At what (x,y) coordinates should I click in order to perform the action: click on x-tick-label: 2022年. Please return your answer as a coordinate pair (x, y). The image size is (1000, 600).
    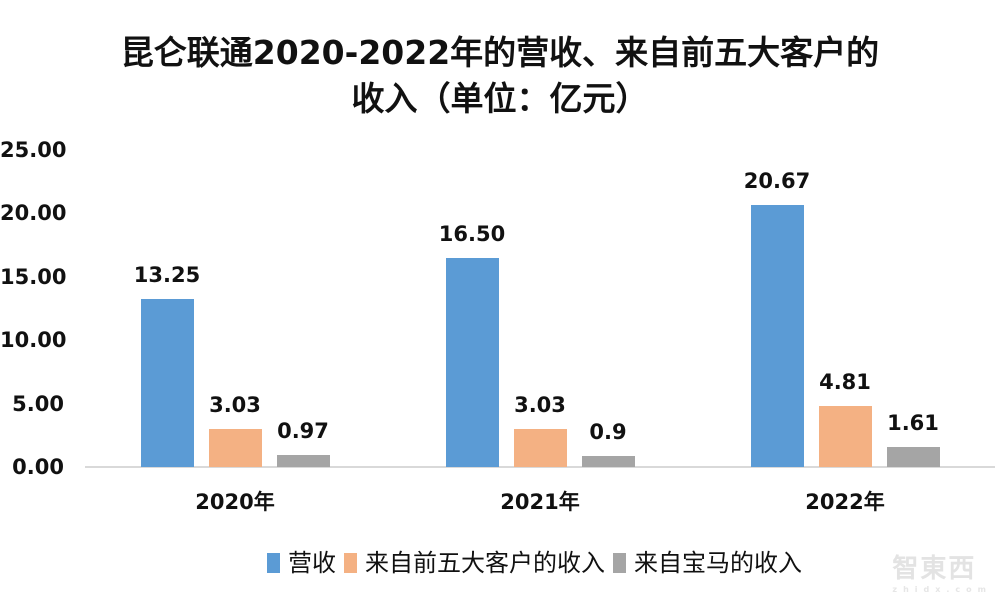
    Looking at the image, I should click on (845, 502).